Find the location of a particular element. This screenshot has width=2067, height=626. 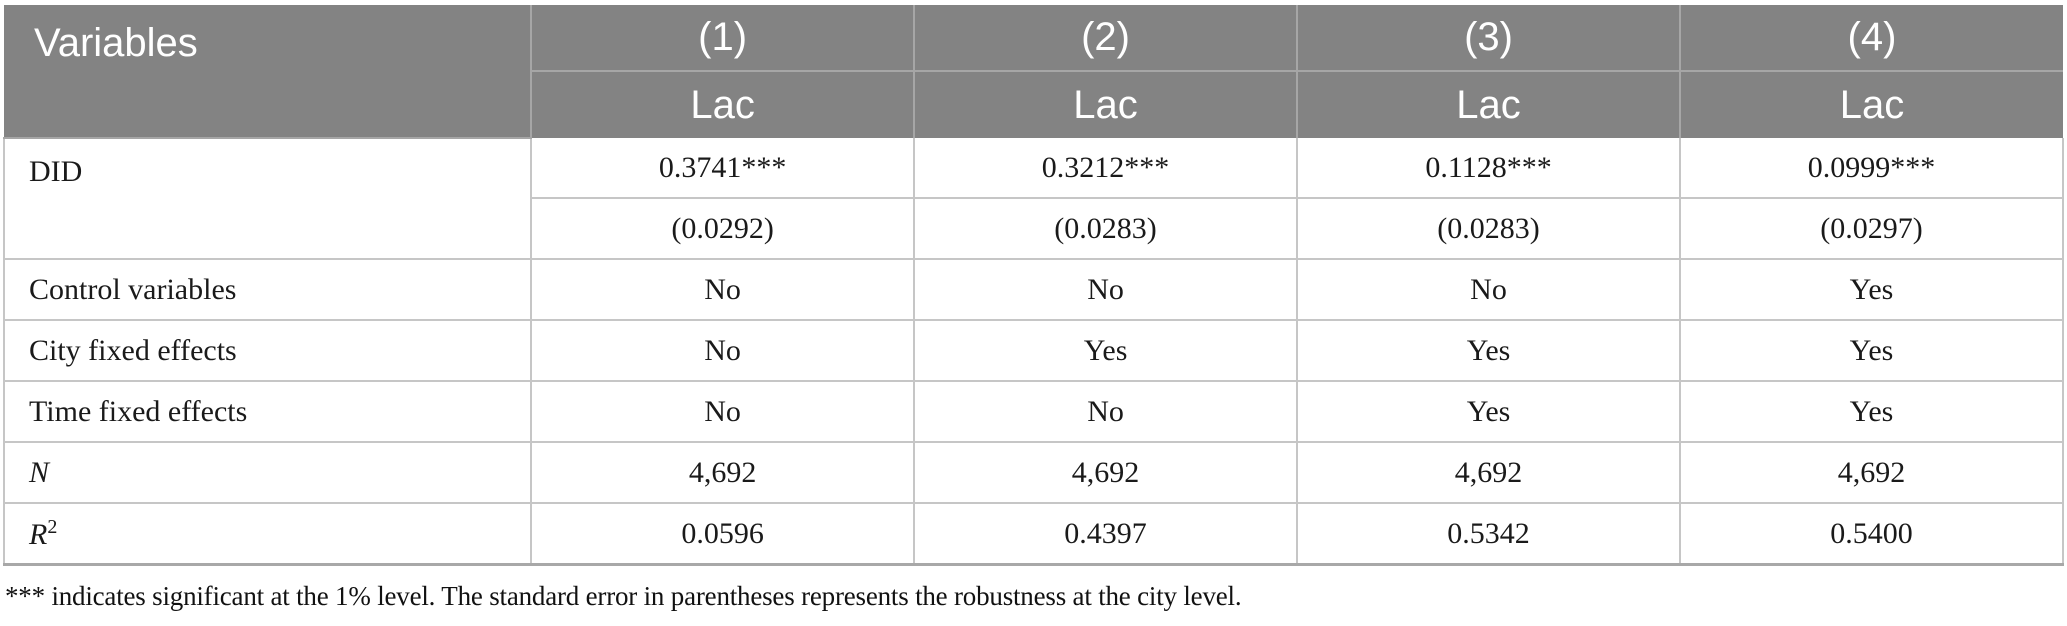

observations-2: 4,692 is located at coordinates (1106, 472).